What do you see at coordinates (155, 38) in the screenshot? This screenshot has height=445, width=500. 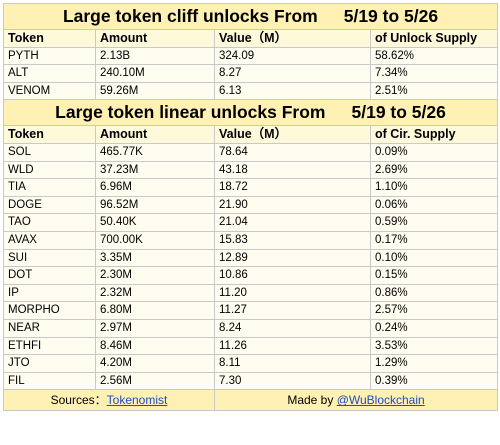 I see `cliff-header-amount: Amount` at bounding box center [155, 38].